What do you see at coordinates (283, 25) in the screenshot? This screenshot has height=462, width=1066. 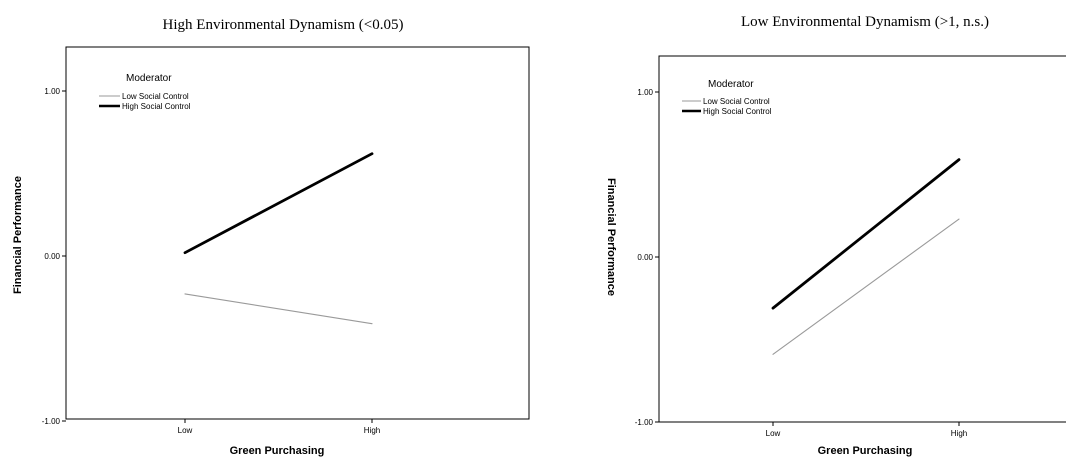 I see `chart-title-1: High Environmental Dynamism (<0.05)` at bounding box center [283, 25].